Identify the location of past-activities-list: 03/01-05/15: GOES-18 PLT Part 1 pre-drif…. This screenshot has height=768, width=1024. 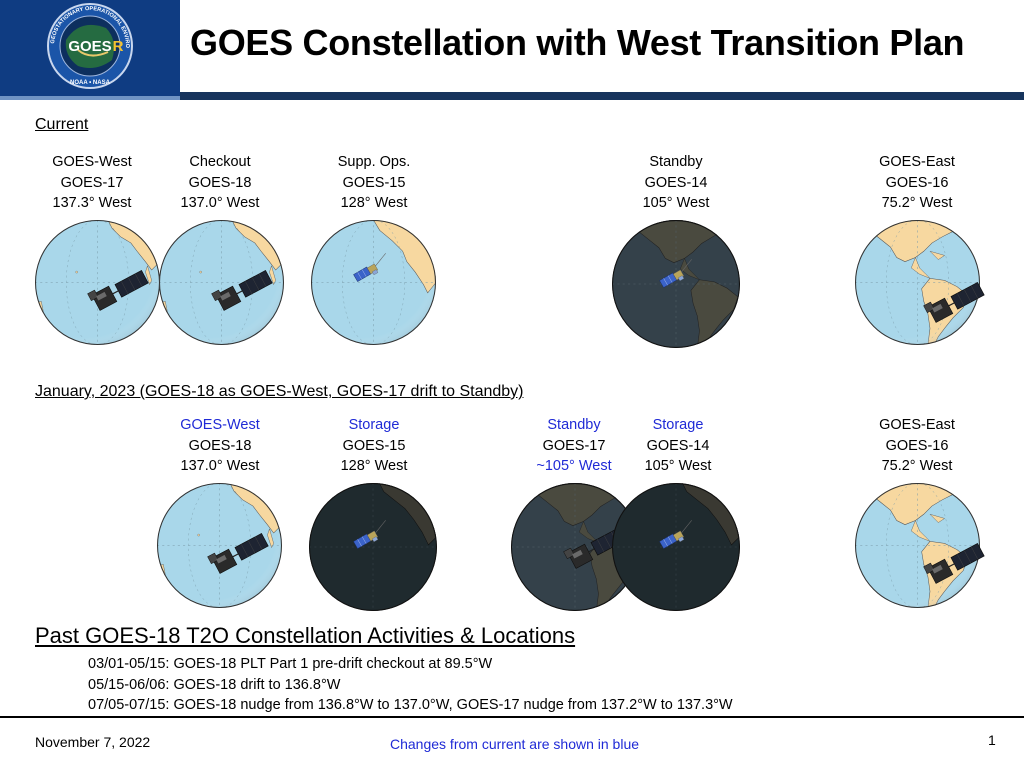
(410, 685).